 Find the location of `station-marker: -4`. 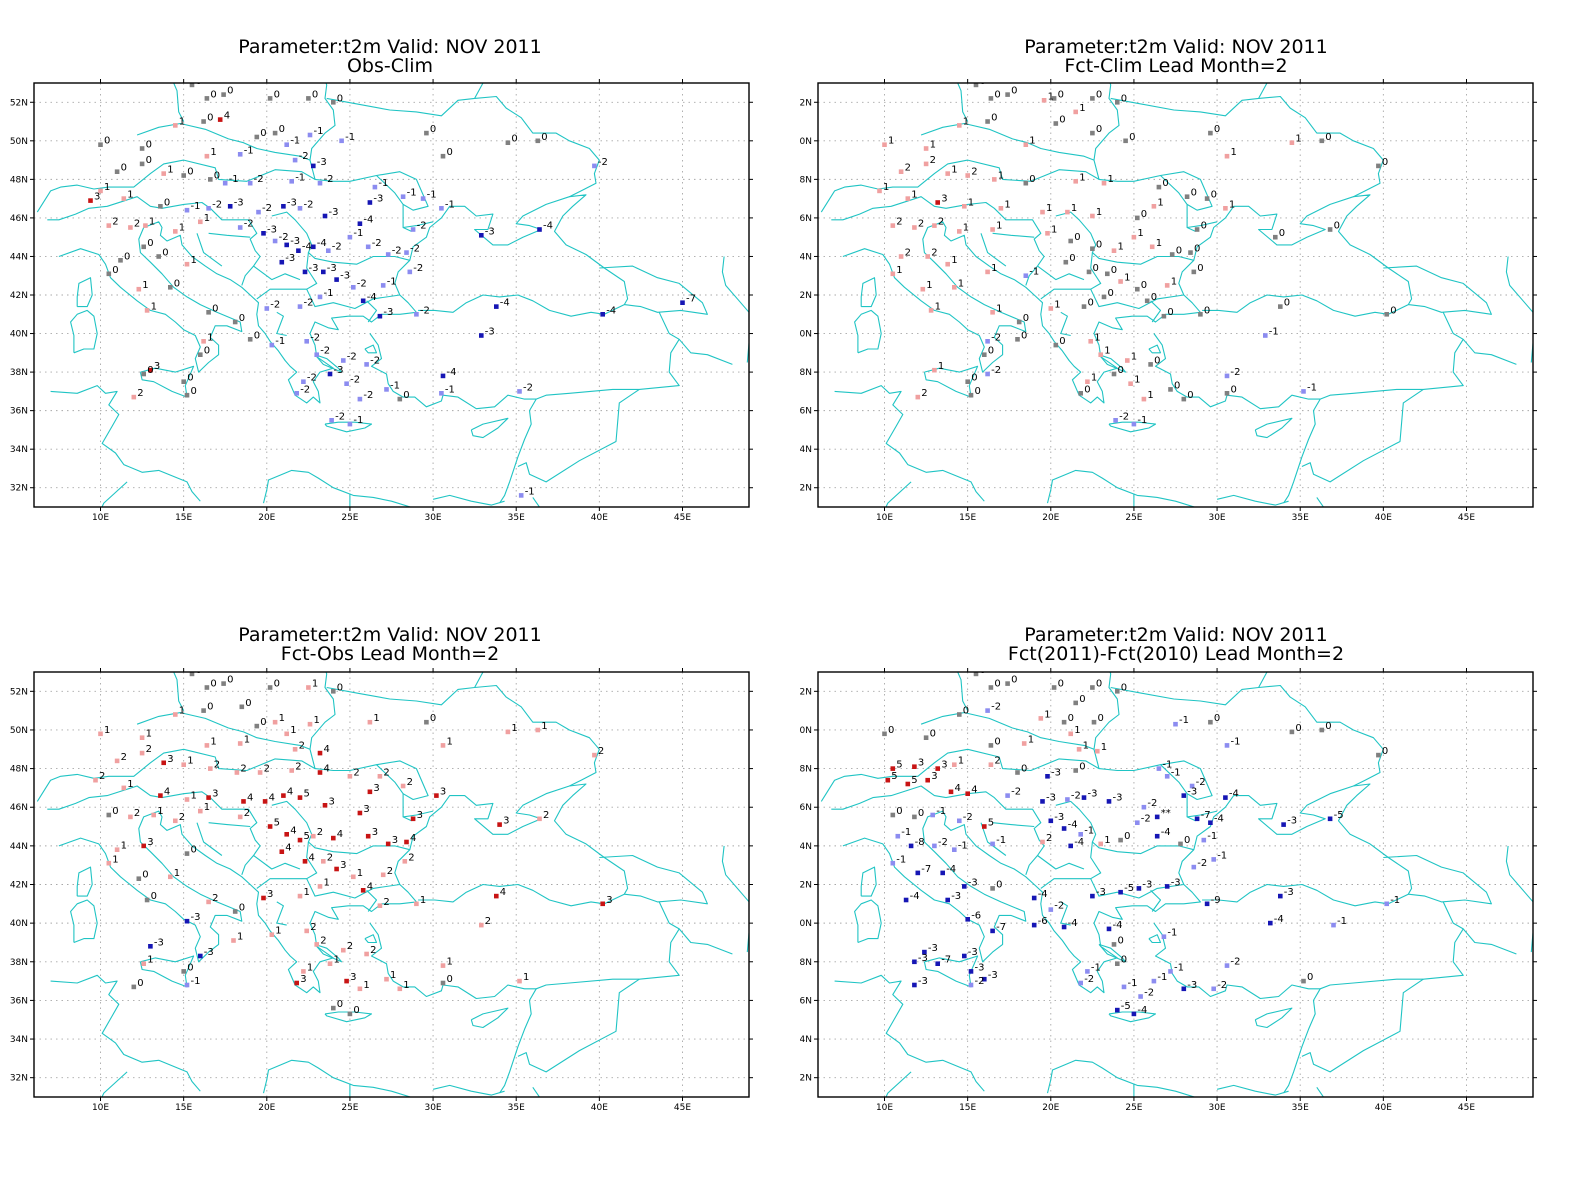

station-marker: -4 is located at coordinates (319, 244).